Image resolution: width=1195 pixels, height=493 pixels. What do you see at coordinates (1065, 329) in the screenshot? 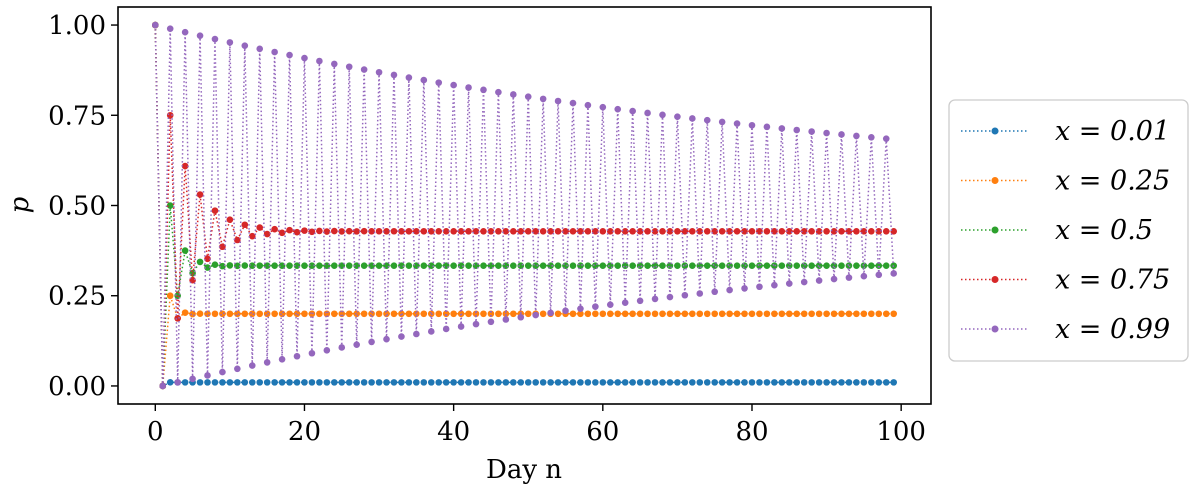
I see `legend-item: x = 0.99` at bounding box center [1065, 329].